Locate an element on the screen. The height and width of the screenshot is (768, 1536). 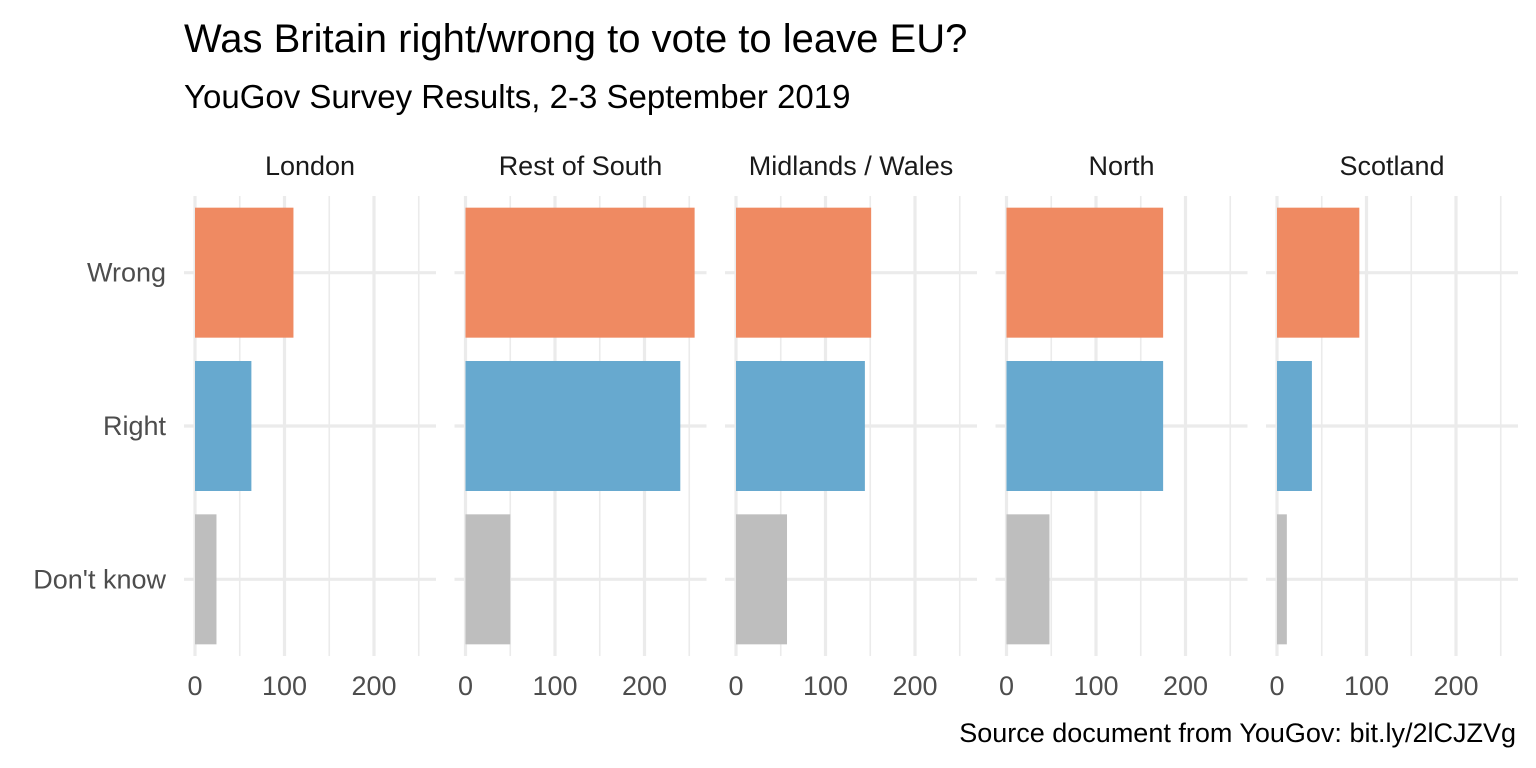
bar-midlands-wales-don-t-know is located at coordinates (762, 579).